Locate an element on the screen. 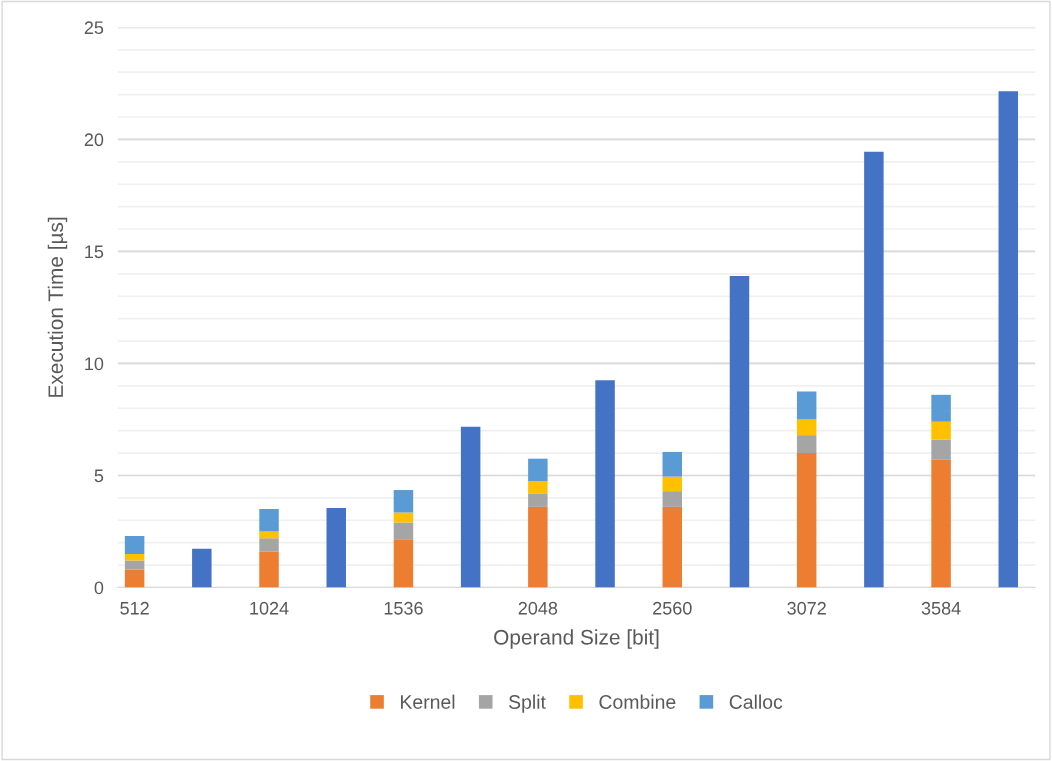  x-tick-label: 512 is located at coordinates (134, 608).